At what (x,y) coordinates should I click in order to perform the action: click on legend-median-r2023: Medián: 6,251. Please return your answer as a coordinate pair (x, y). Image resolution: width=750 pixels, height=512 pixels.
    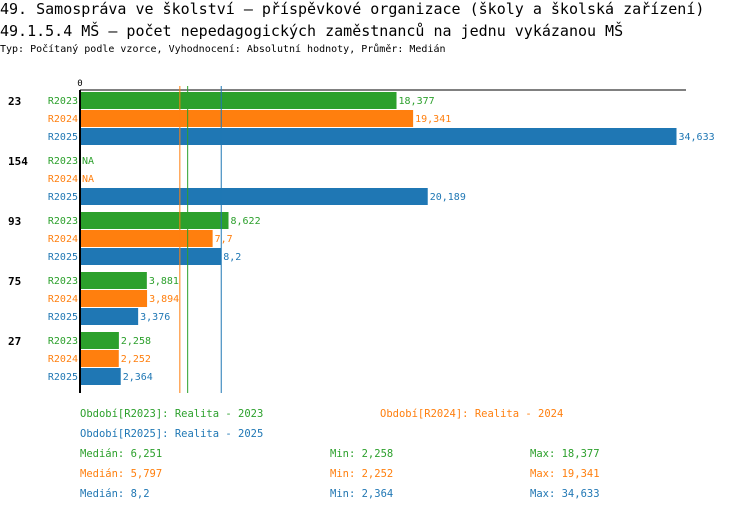
    Looking at the image, I should click on (121, 454).